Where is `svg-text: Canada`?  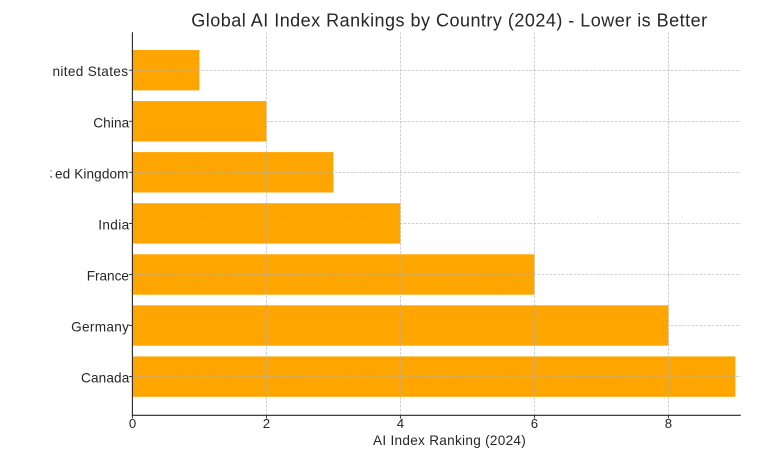
svg-text: Canada is located at coordinates (105, 378).